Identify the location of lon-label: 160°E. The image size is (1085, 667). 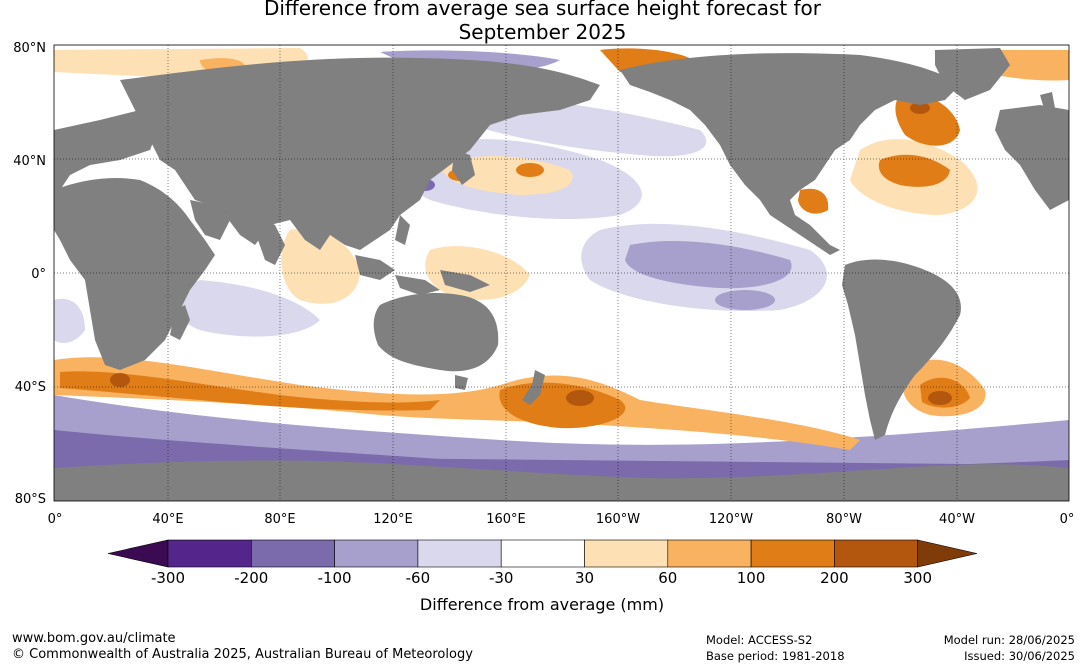
(506, 519).